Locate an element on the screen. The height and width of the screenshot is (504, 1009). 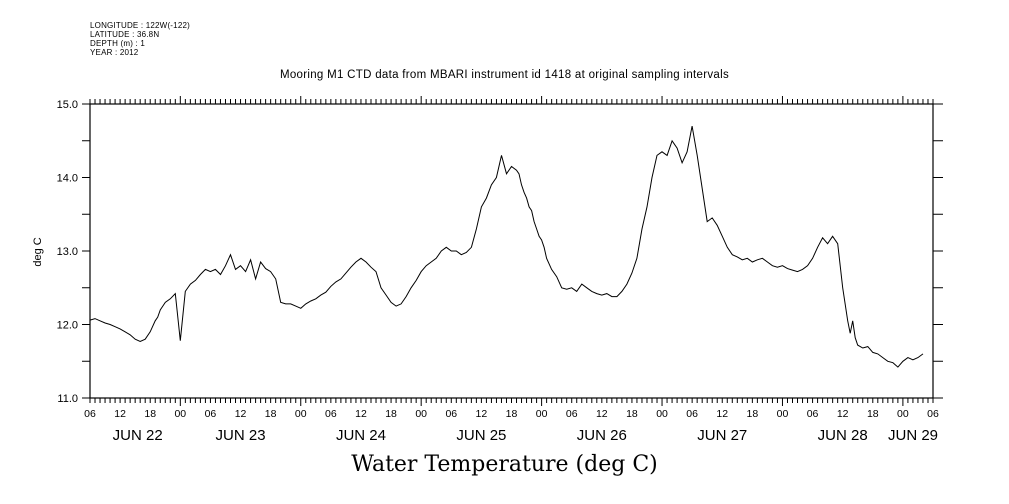
meta-year: YEAR : 2012 is located at coordinates (114, 52).